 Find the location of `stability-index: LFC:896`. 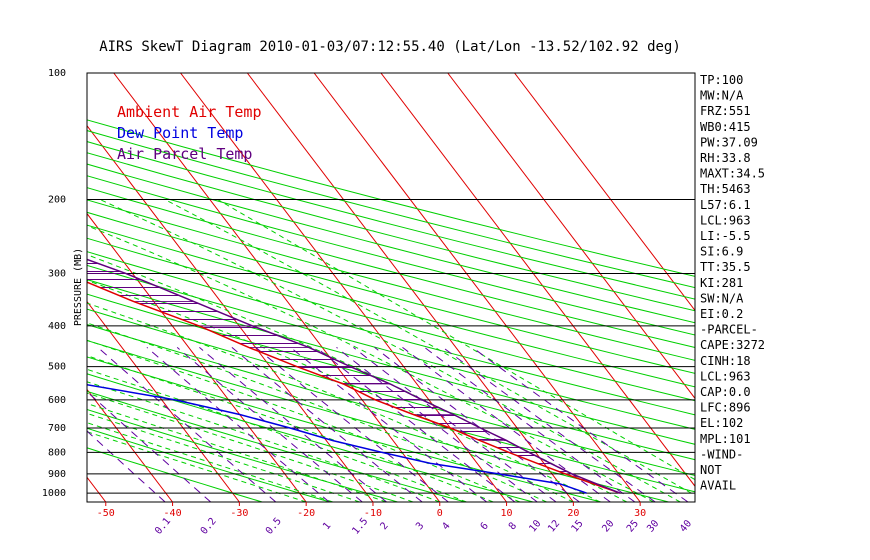

stability-index: LFC:896 is located at coordinates (725, 408).